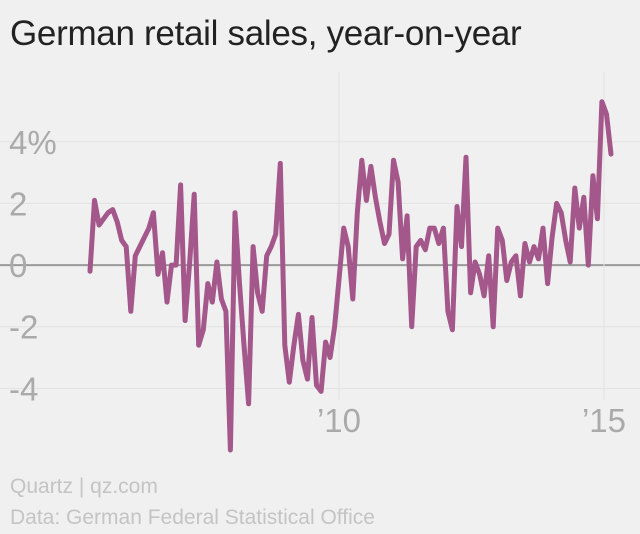  I want to click on x-tick-label: ’10, so click(339, 420).